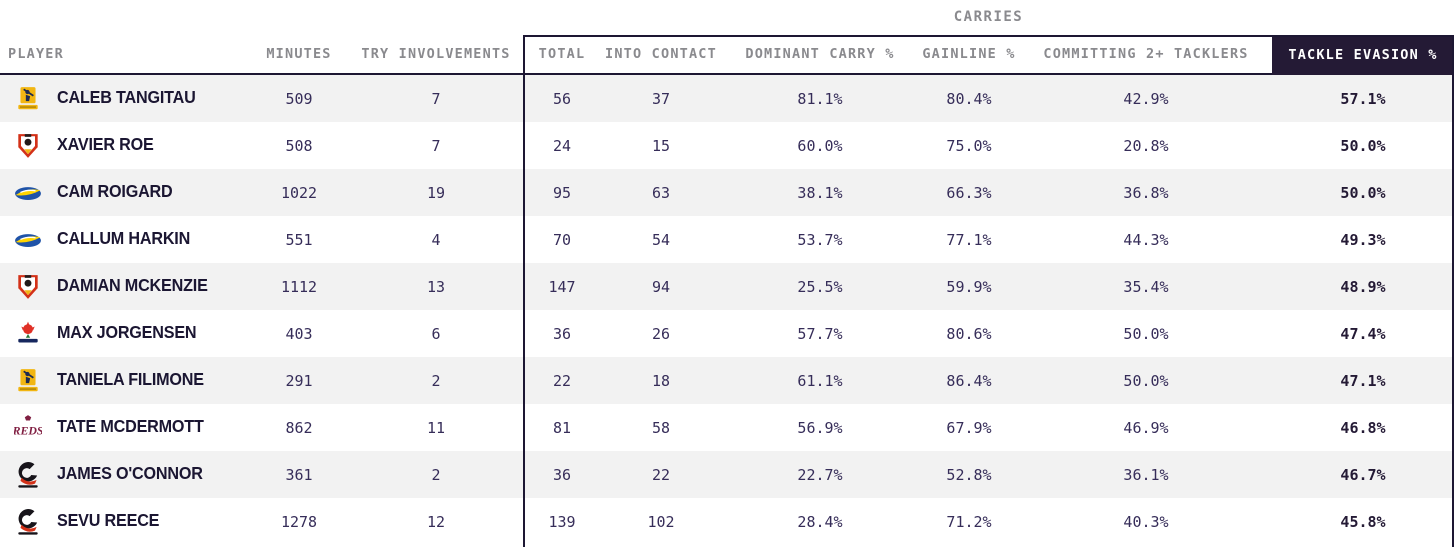  I want to click on column-header-dominant-carry-pct: DOMINANT CARRY %, so click(820, 54).